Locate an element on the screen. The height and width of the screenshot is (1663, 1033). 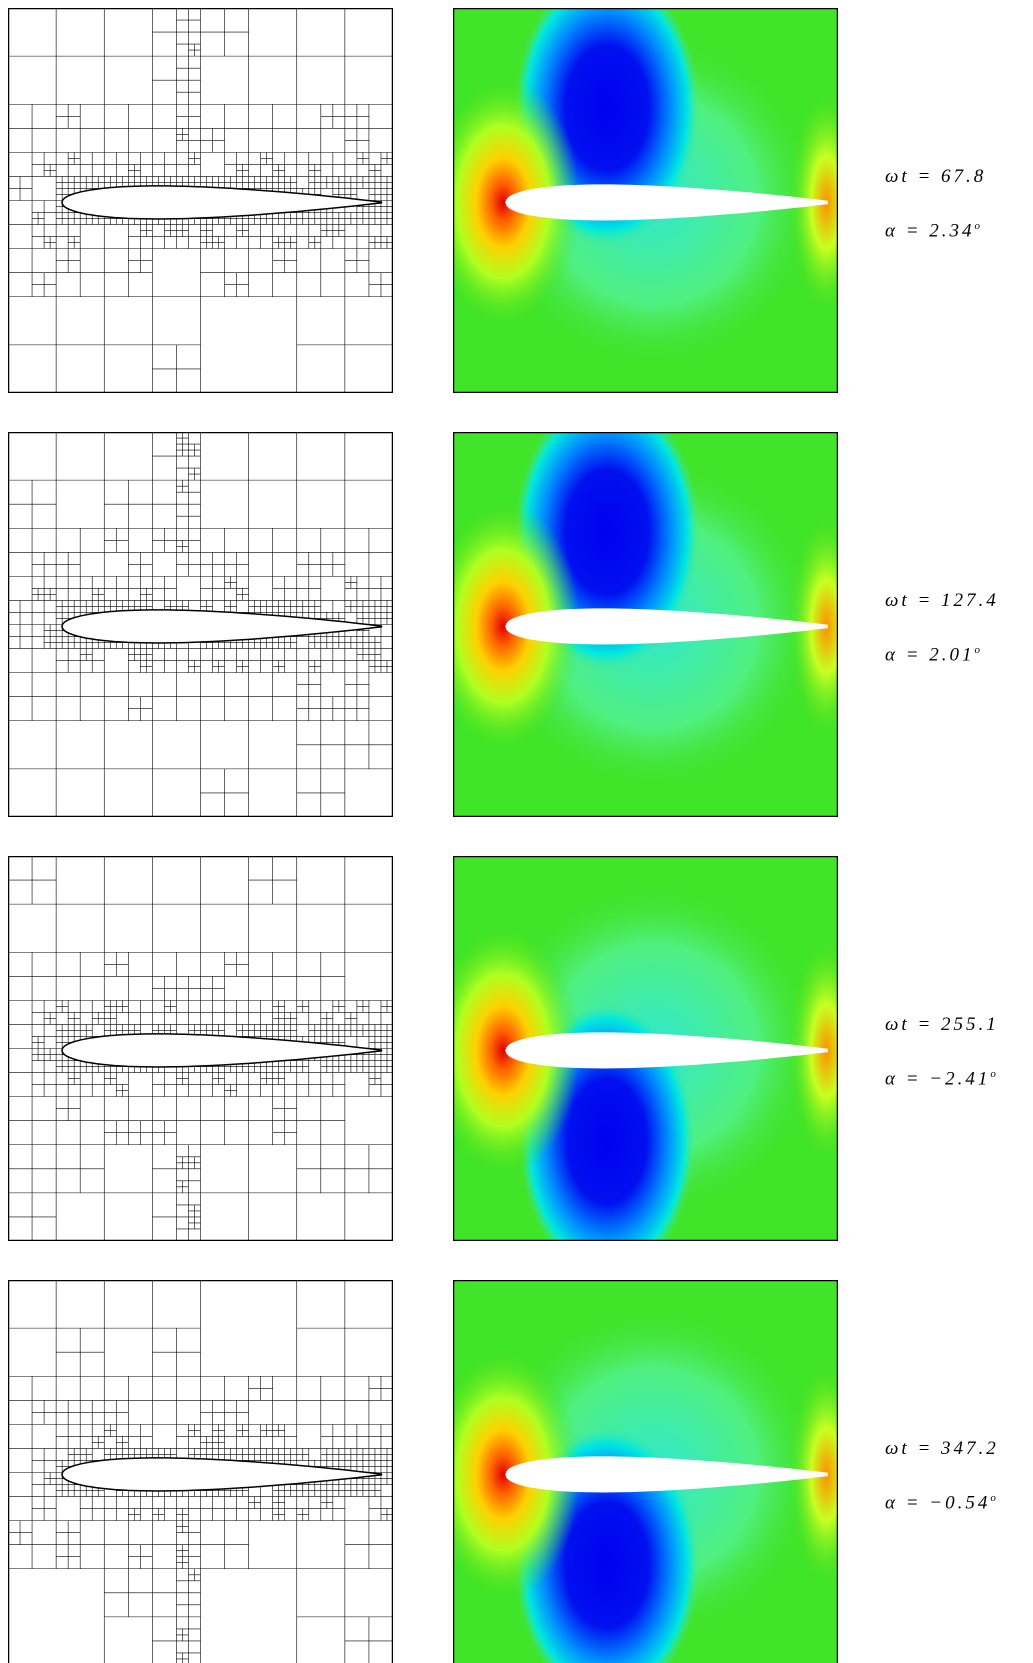
angle-label: α = −2.41o is located at coordinates (942, 1079).